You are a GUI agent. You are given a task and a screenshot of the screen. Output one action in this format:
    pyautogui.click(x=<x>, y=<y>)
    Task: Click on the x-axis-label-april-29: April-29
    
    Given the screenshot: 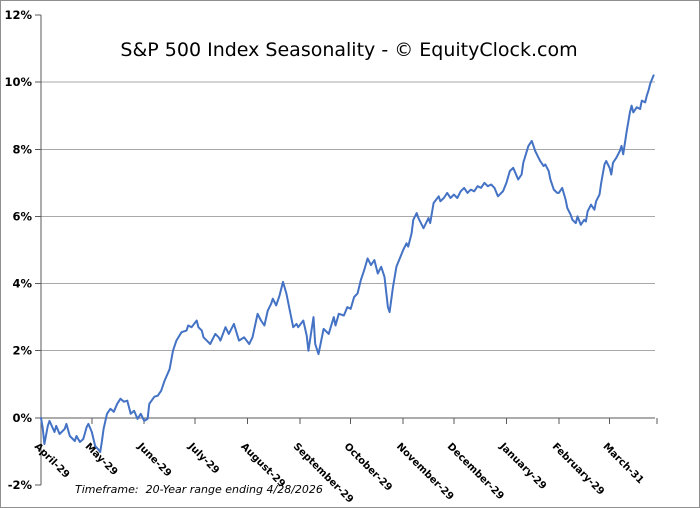 What is the action you would take?
    pyautogui.click(x=51, y=460)
    